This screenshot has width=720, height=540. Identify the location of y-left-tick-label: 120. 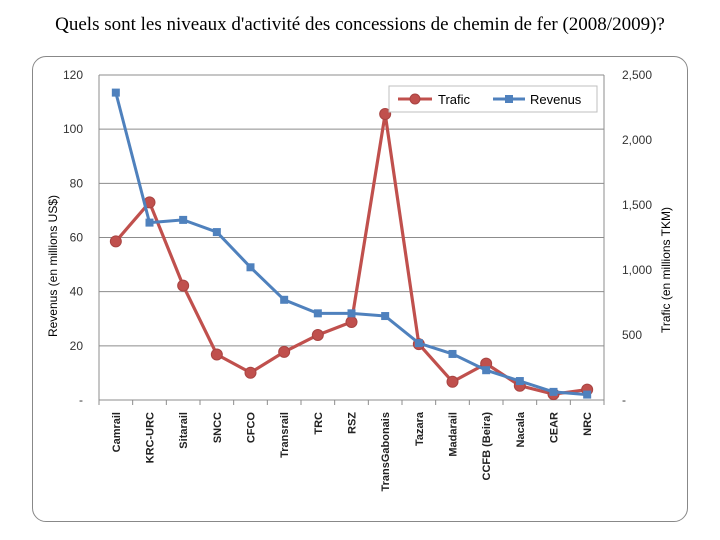
(73, 75).